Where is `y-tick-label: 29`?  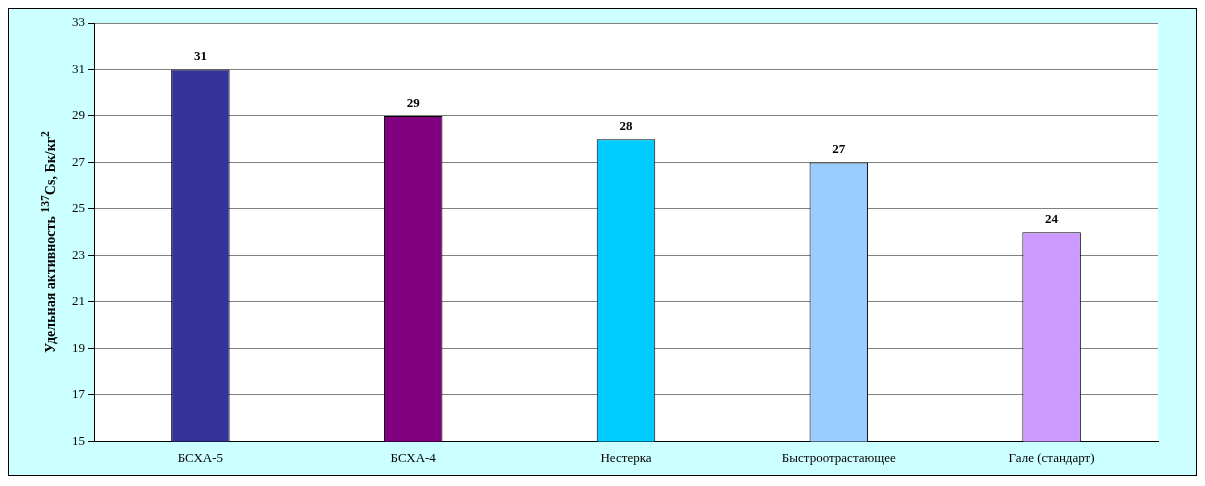 y-tick-label: 29 is located at coordinates (78, 115).